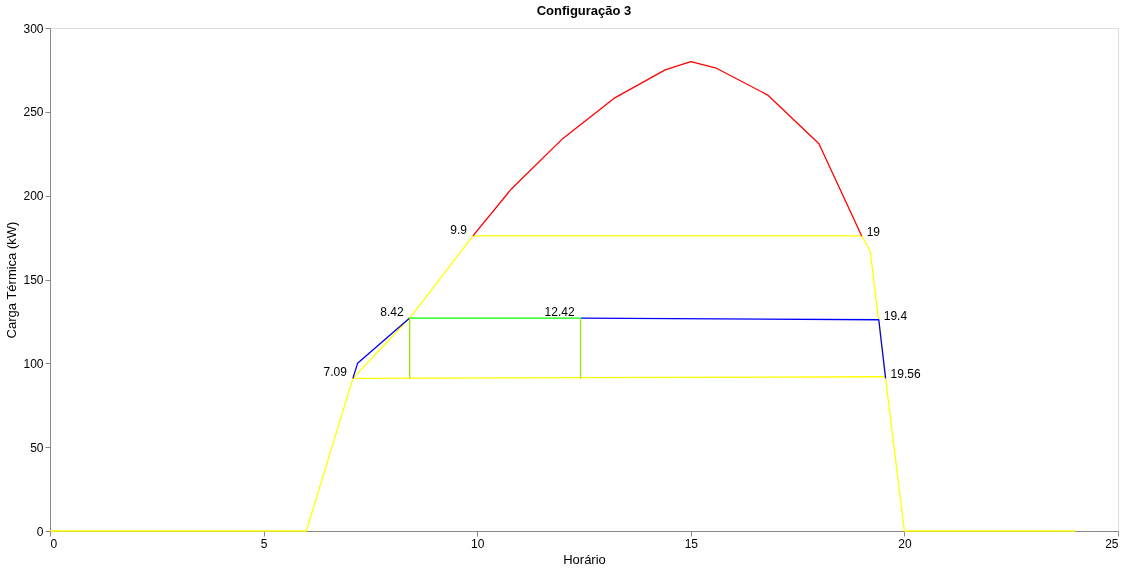 This screenshot has width=1134, height=581. I want to click on y-tick-label: 0, so click(40, 531).